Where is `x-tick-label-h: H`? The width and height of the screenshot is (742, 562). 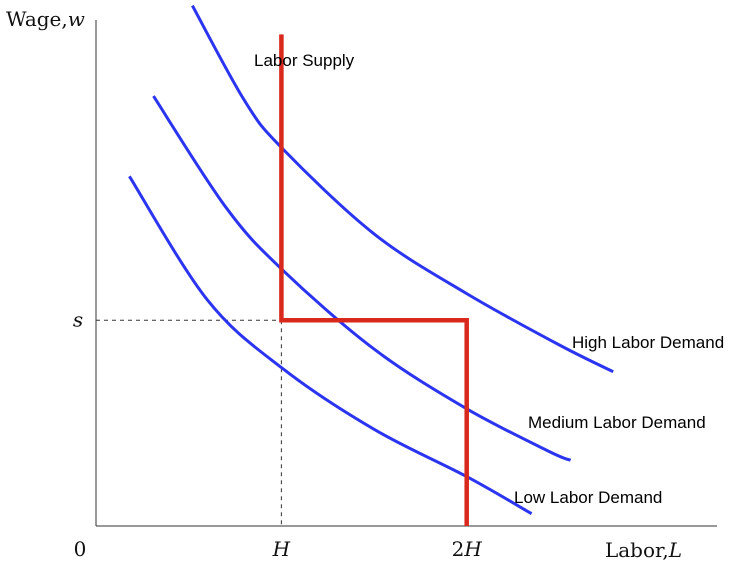 x-tick-label-h: H is located at coordinates (281, 549).